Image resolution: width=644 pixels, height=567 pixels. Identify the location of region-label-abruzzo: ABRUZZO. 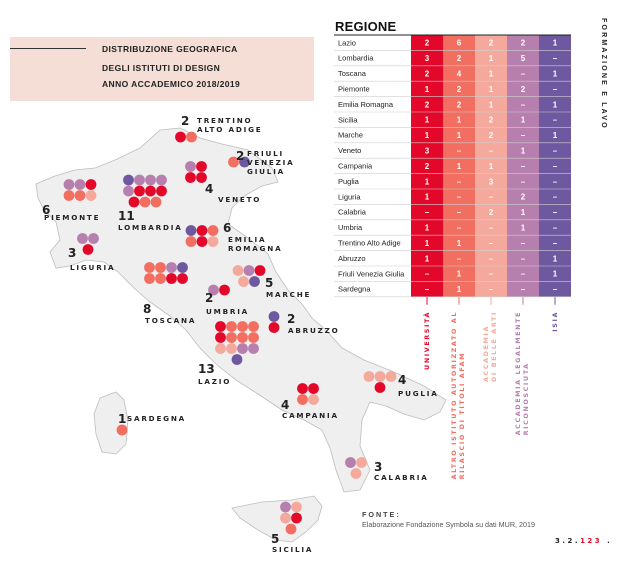
(314, 330).